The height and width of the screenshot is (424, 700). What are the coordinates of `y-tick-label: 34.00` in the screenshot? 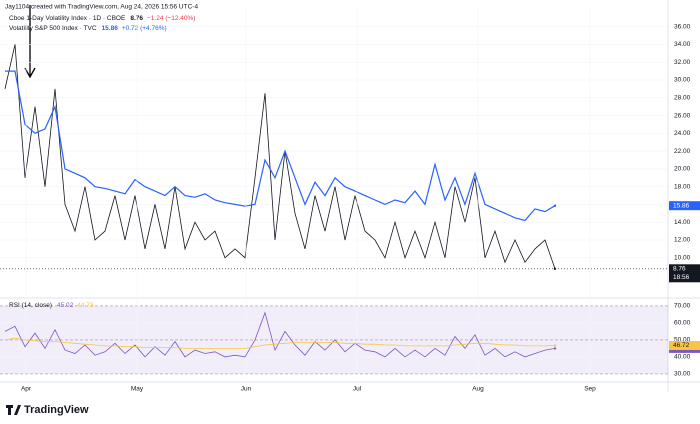 It's located at (682, 44).